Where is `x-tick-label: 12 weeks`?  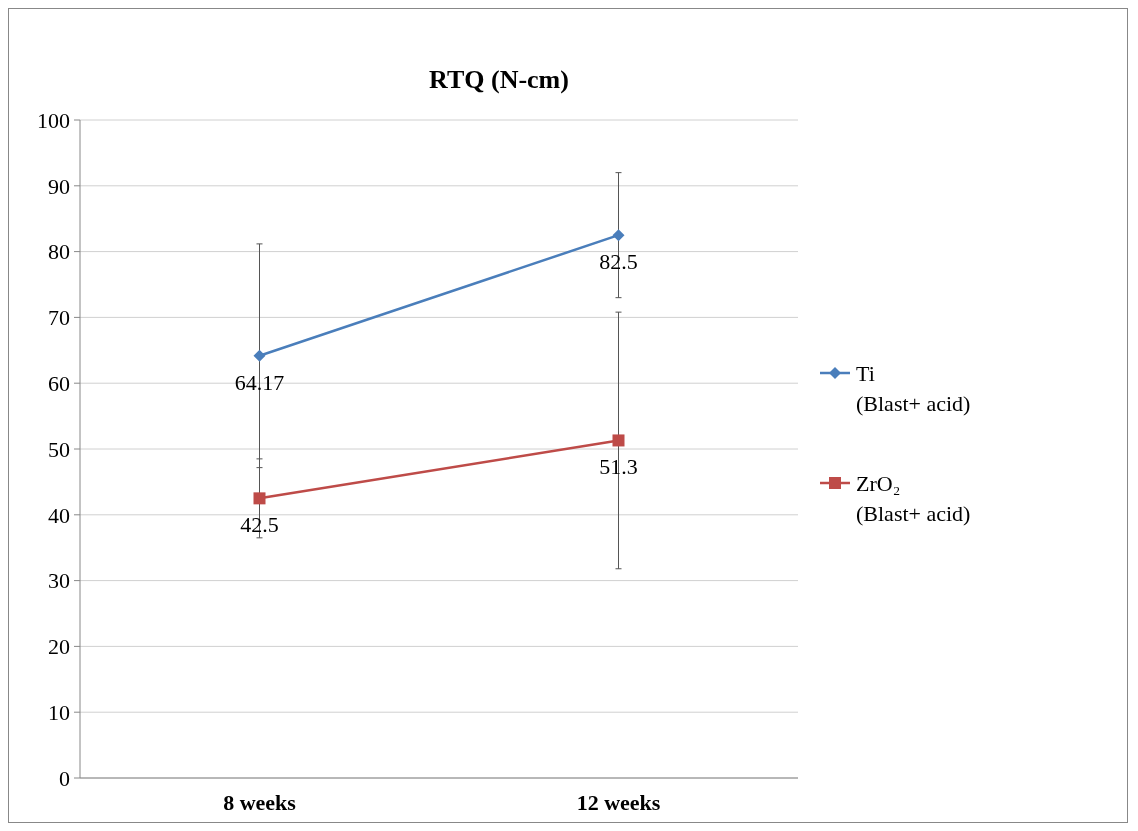 x-tick-label: 12 weeks is located at coordinates (618, 802).